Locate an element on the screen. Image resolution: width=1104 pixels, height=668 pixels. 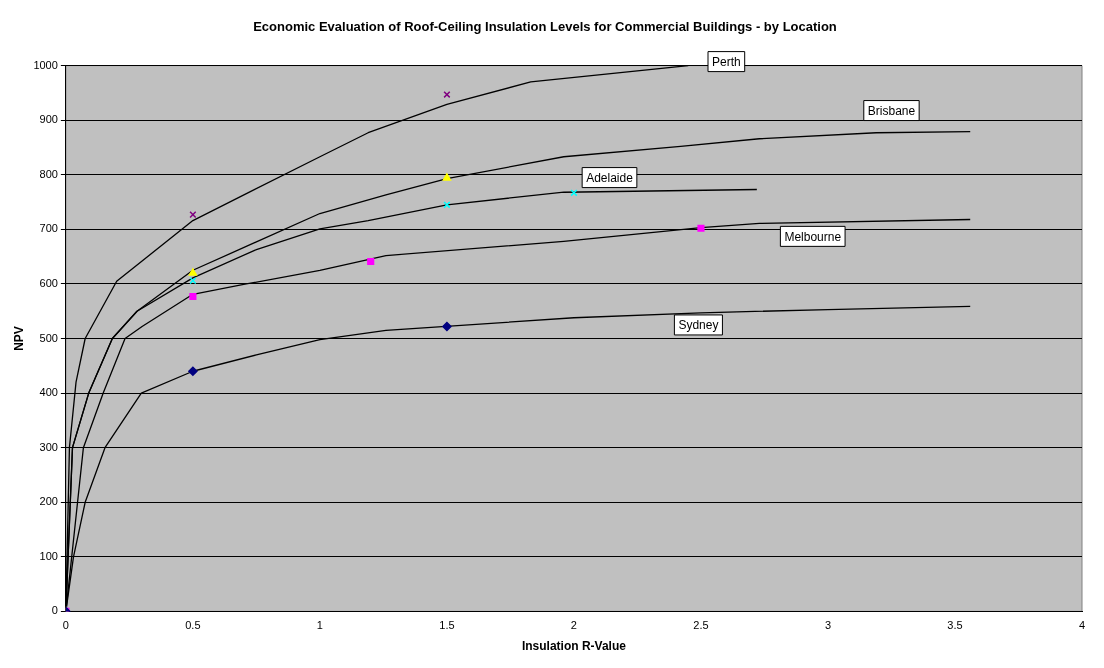
series-label: Sydney is located at coordinates (698, 325).